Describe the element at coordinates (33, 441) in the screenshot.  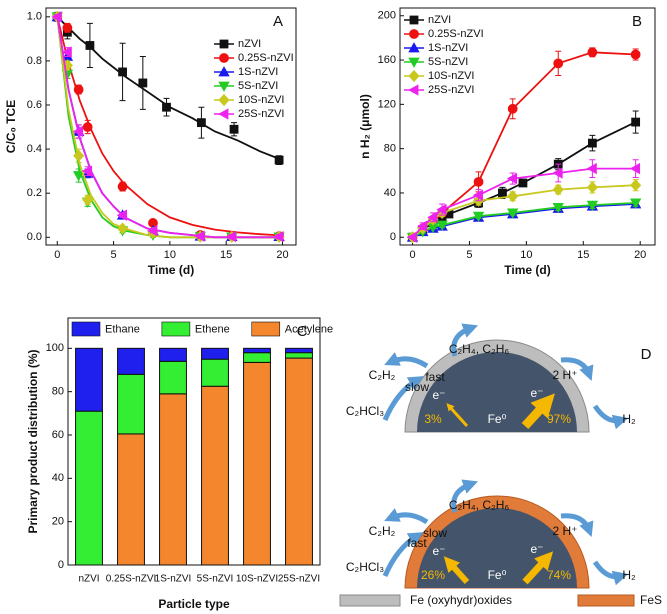
I see `y-axis-title: Primary product distribution (%)` at that location.